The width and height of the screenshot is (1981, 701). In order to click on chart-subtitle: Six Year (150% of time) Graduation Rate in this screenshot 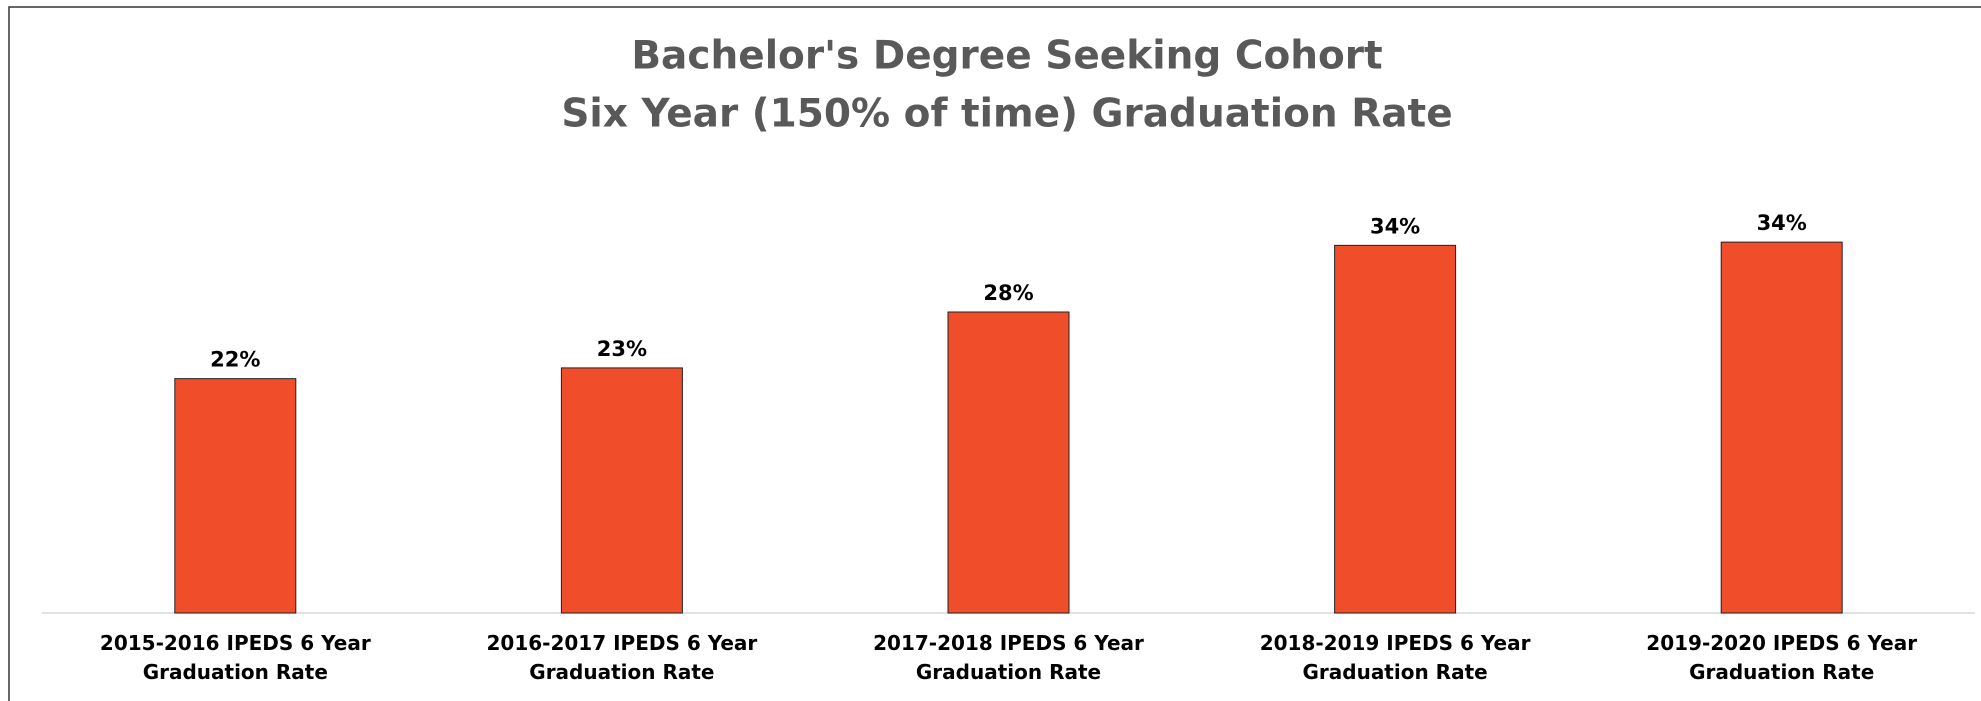, I will do `click(1006, 114)`.